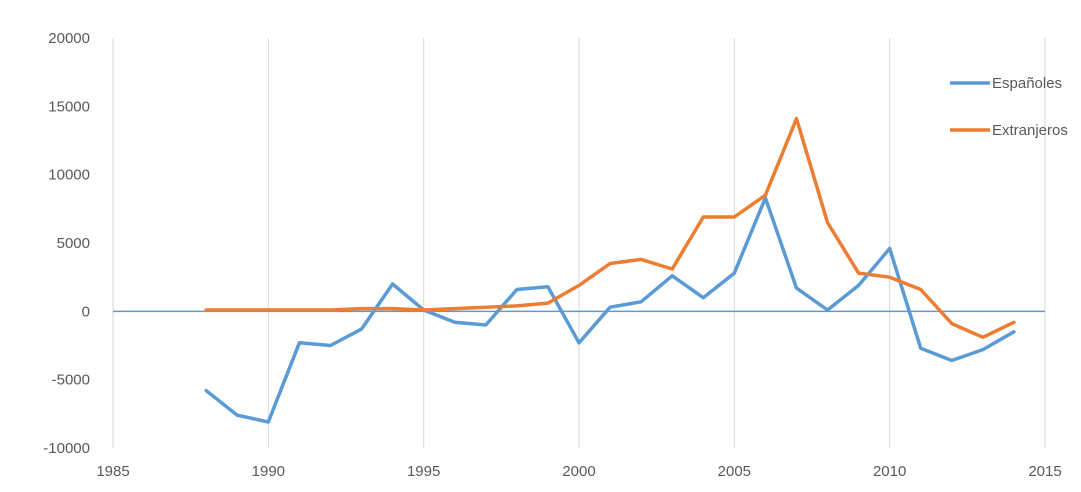 Image resolution: width=1081 pixels, height=492 pixels. What do you see at coordinates (485, 325) in the screenshot?
I see `point-espanoles-1997` at bounding box center [485, 325].